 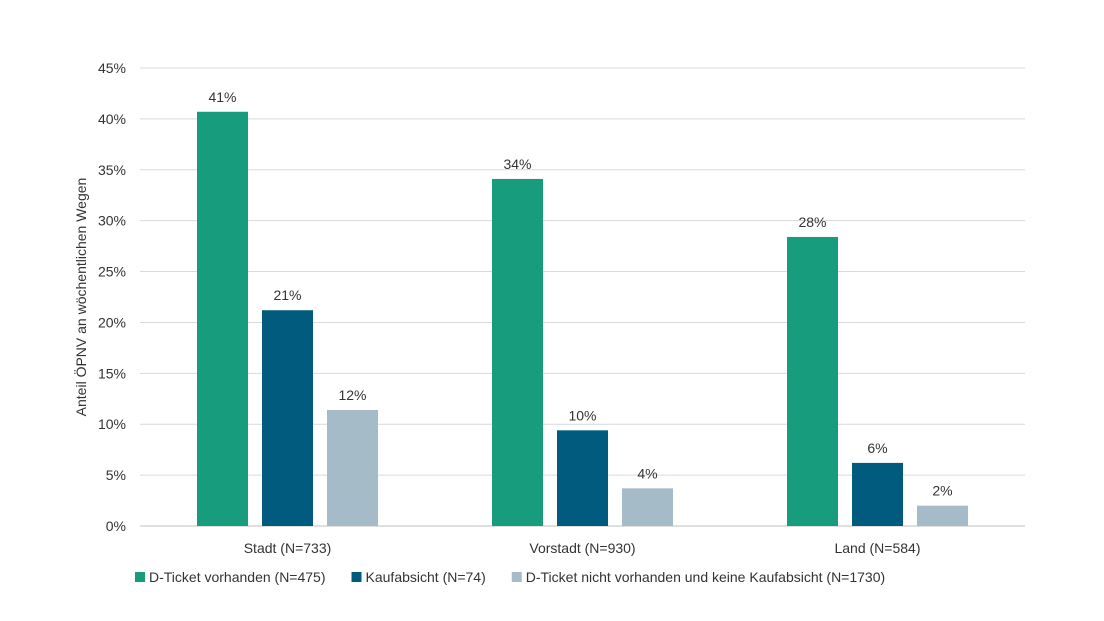 I want to click on y-tick-label: 5%, so click(x=116, y=475).